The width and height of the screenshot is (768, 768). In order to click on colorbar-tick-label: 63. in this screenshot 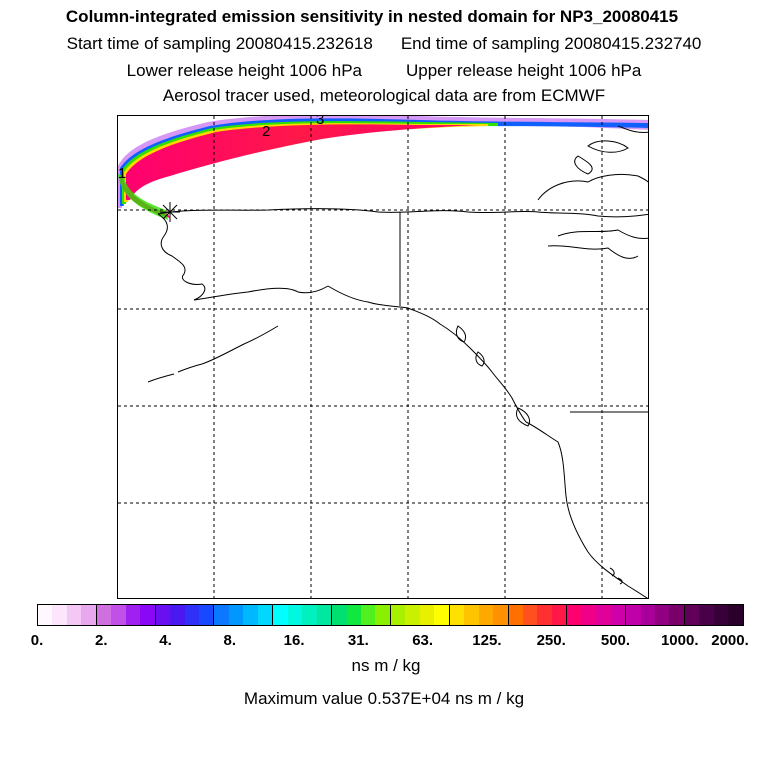, I will do `click(423, 640)`.